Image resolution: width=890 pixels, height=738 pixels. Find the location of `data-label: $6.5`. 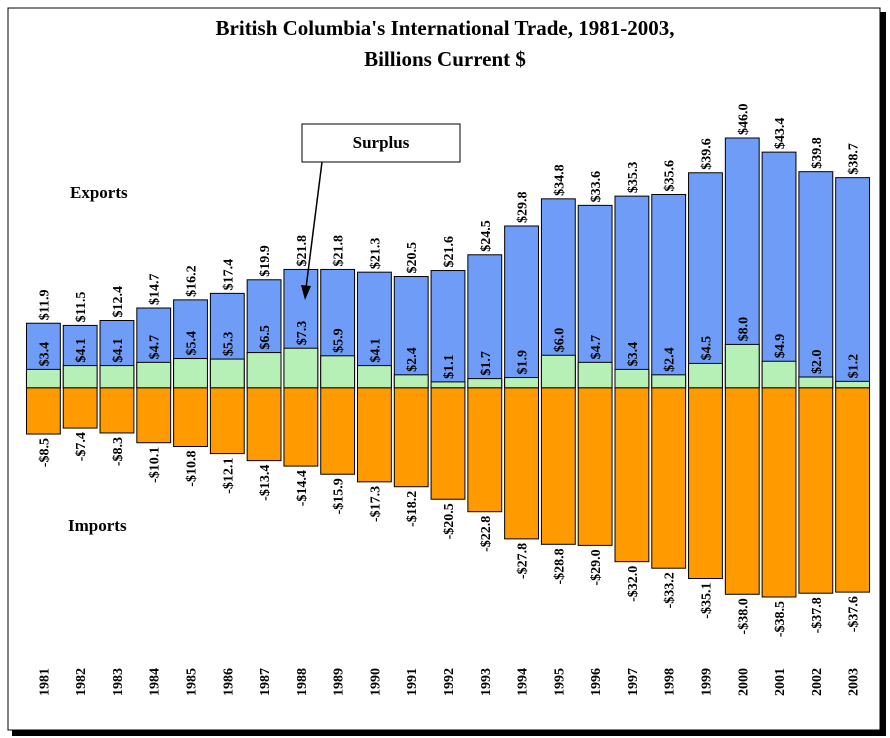

data-label: $6.5 is located at coordinates (265, 337).